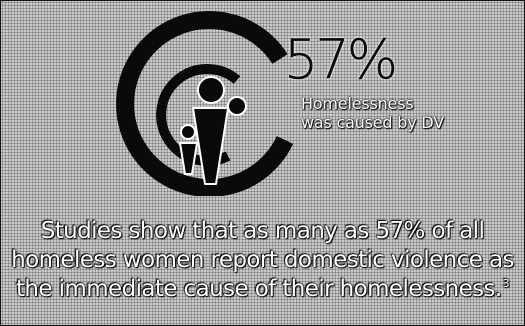 The image size is (525, 326). I want to click on adult-body, so click(210, 146).